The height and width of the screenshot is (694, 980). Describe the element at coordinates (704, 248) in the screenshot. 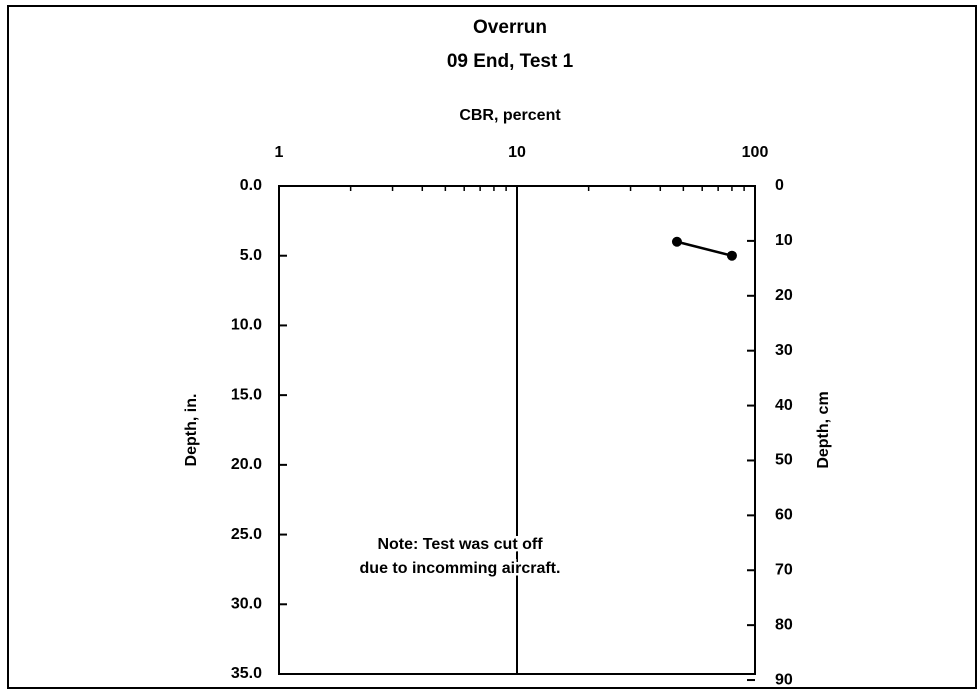

I see `data-line` at that location.